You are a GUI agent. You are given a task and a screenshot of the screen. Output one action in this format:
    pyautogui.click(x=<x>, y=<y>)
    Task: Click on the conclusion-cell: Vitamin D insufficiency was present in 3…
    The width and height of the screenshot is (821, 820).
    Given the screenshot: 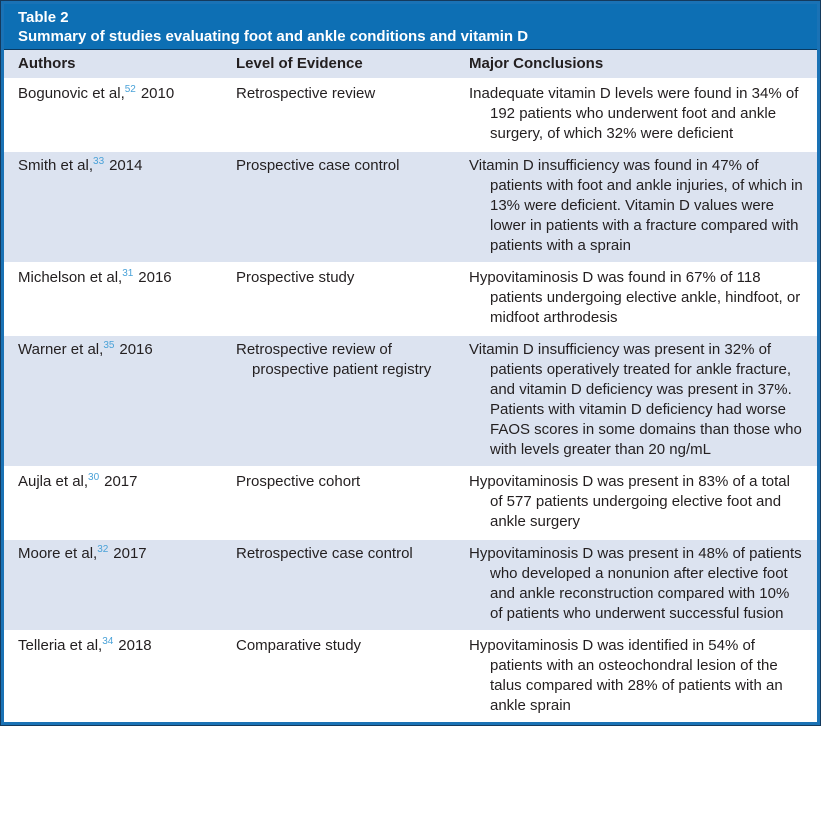 What is the action you would take?
    pyautogui.click(x=635, y=399)
    